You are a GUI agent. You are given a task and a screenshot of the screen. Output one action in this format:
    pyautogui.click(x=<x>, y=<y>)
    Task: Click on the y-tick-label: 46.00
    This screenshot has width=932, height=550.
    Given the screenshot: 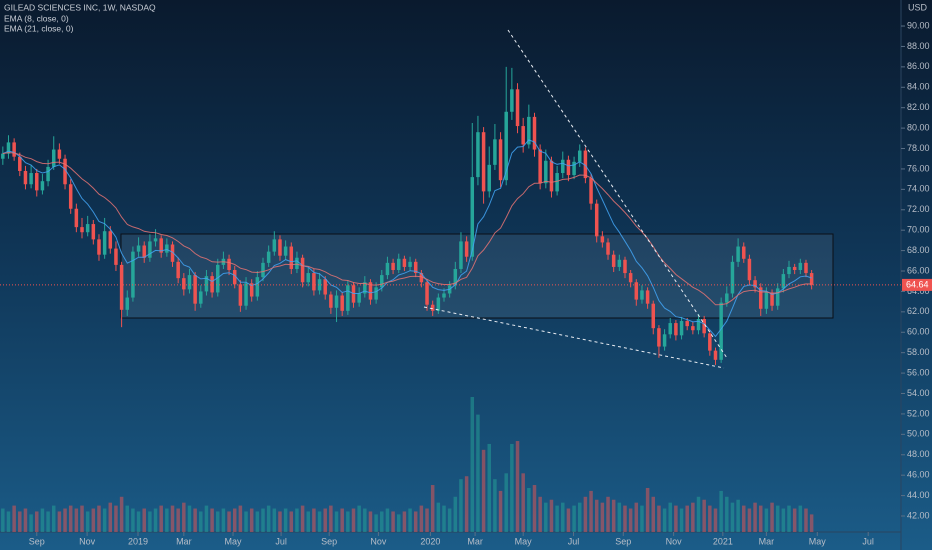 What is the action you would take?
    pyautogui.click(x=918, y=475)
    